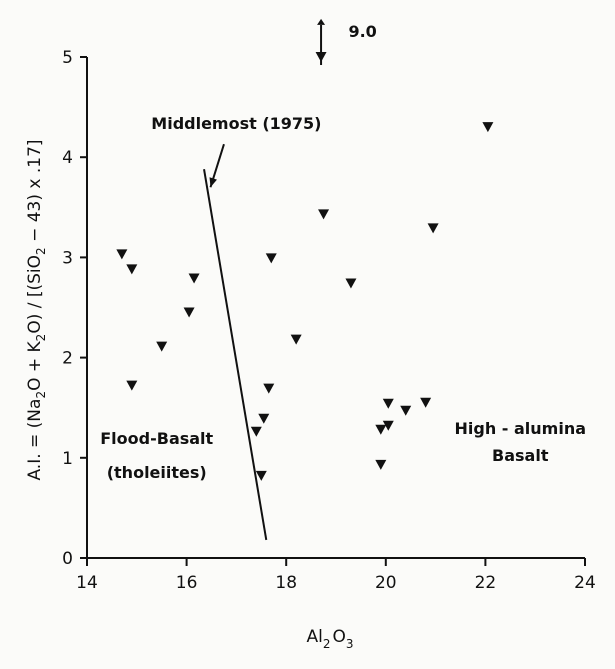 Image resolution: width=615 pixels, height=669 pixels. I want to click on divider-line-group, so click(235, 355).